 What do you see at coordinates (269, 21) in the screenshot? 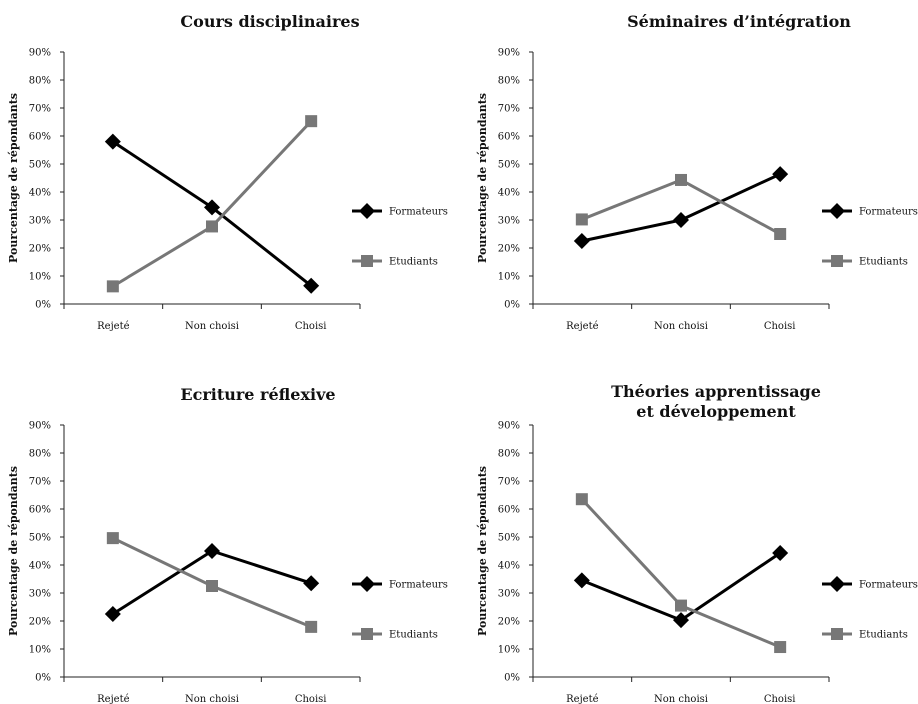
I see `chart-title: Cours disciplinaires` at bounding box center [269, 21].